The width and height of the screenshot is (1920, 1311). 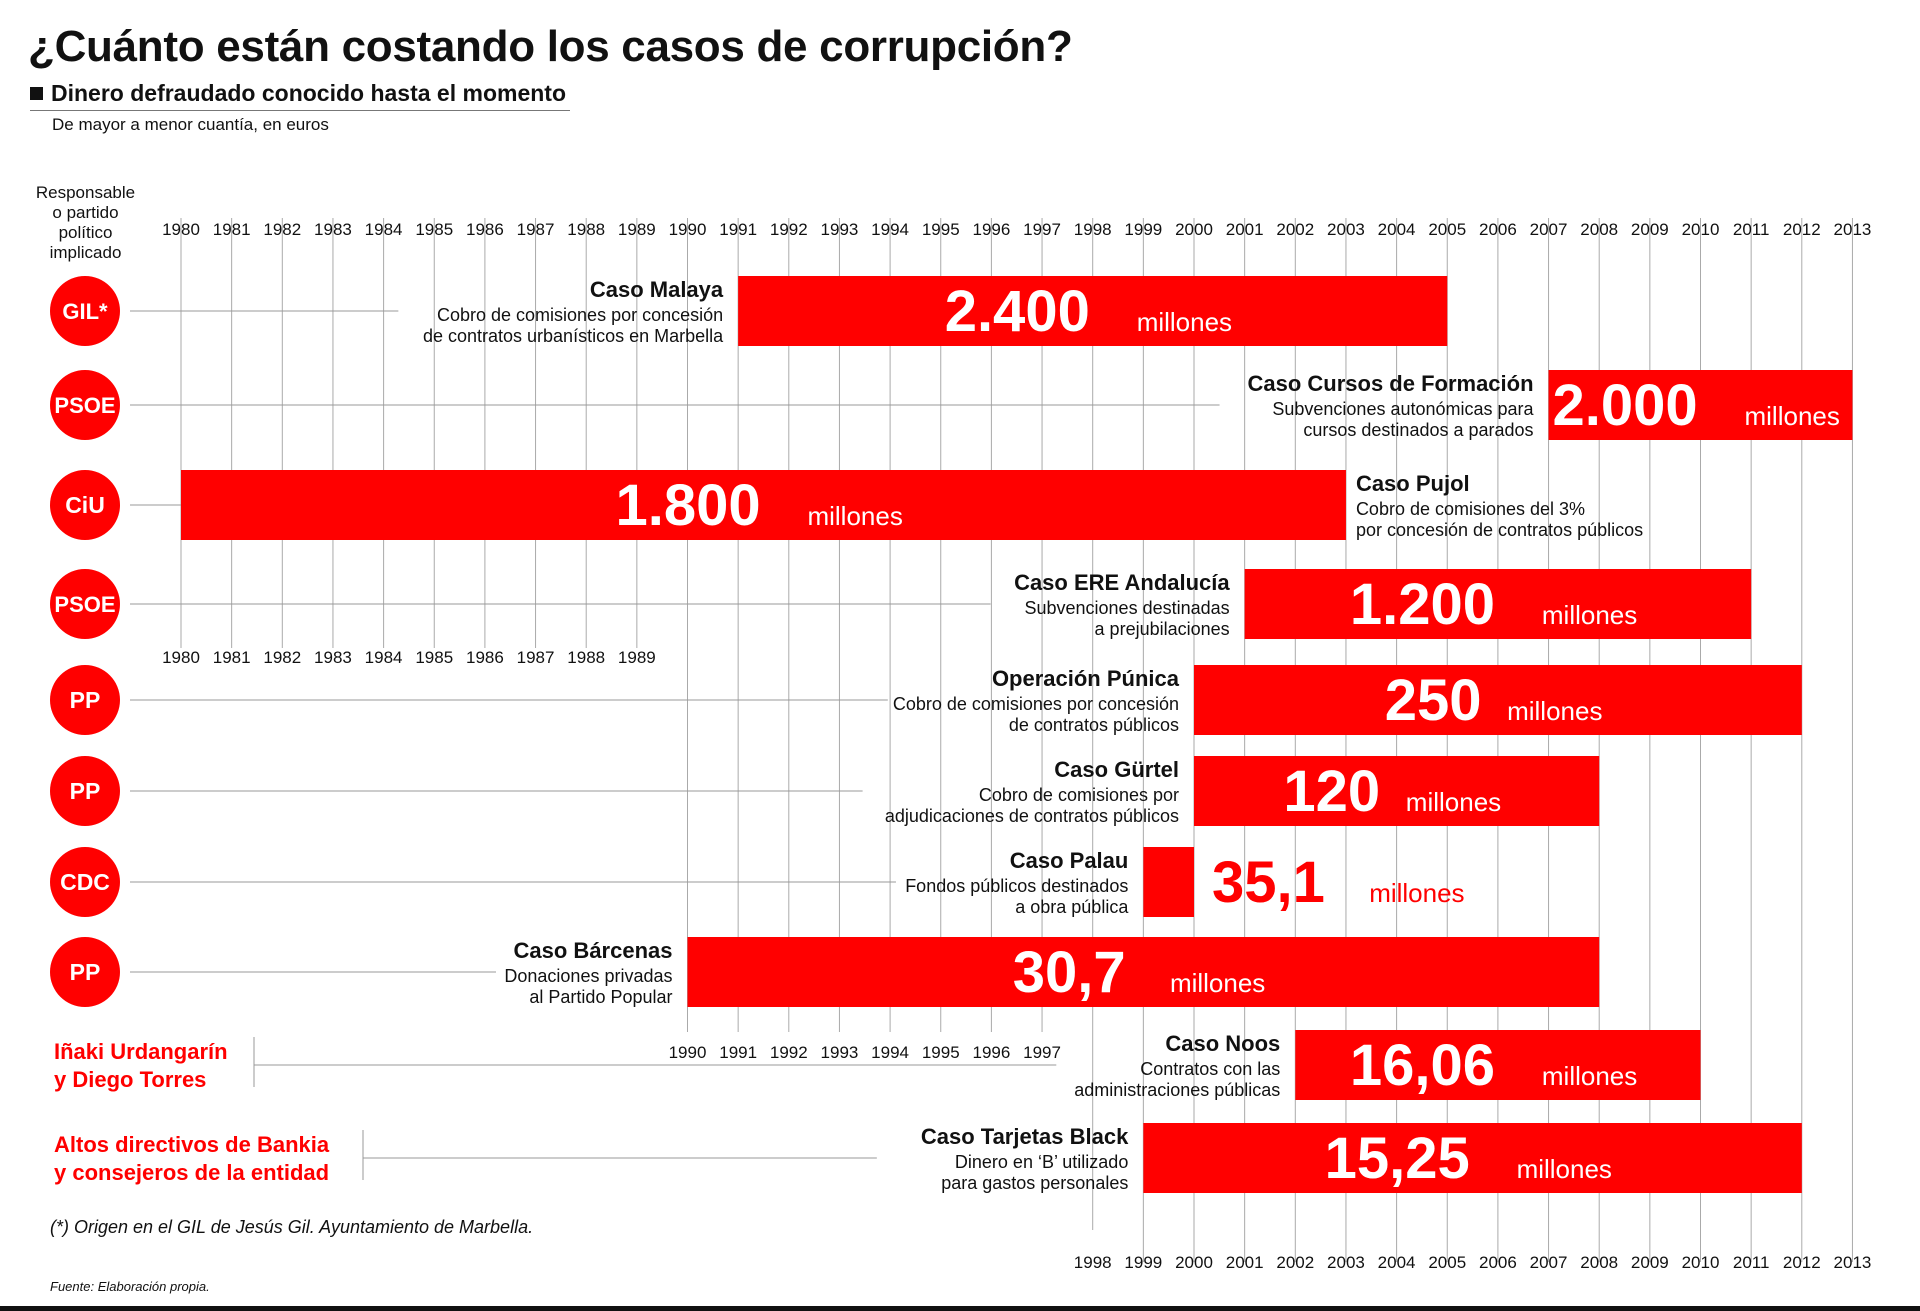 I want to click on case-description: de contratos urbanísticos en Marbella, so click(x=573, y=336).